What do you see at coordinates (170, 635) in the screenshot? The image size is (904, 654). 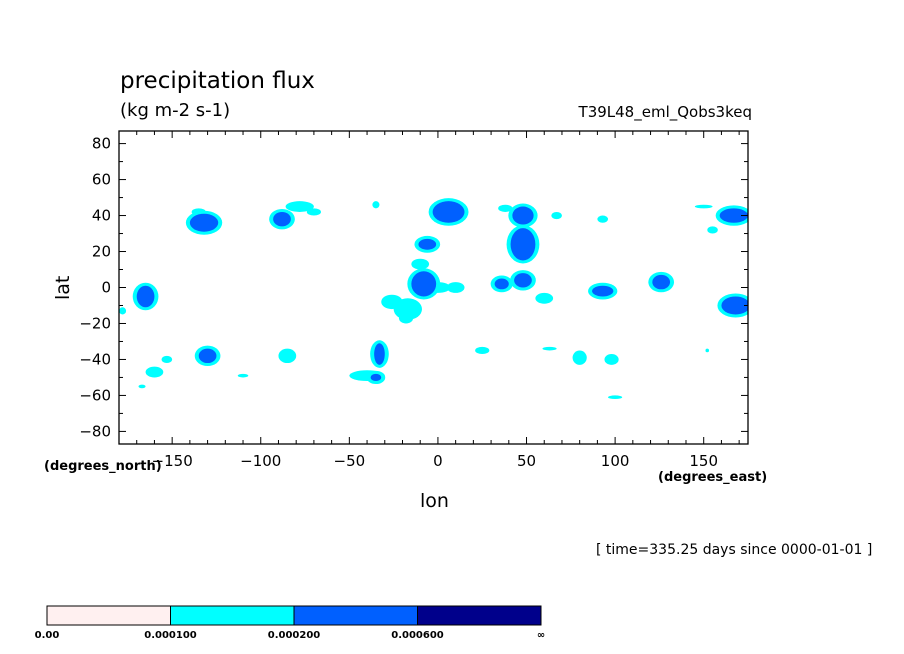 I see `colorbar-label: 0.000100` at bounding box center [170, 635].